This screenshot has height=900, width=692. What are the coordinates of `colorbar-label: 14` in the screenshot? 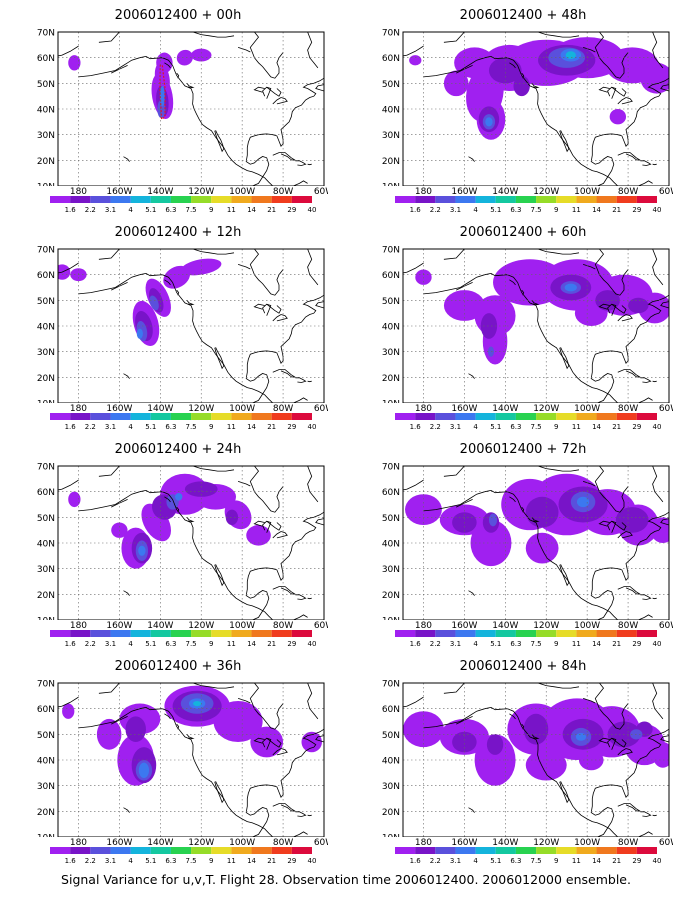 It's located at (596, 210).